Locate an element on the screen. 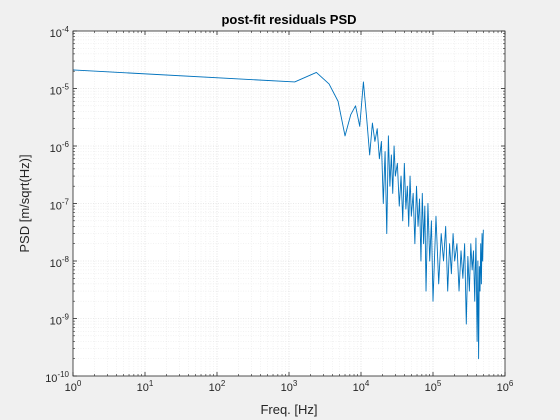  chart-title: post-fit residuals PSD is located at coordinates (288, 19).